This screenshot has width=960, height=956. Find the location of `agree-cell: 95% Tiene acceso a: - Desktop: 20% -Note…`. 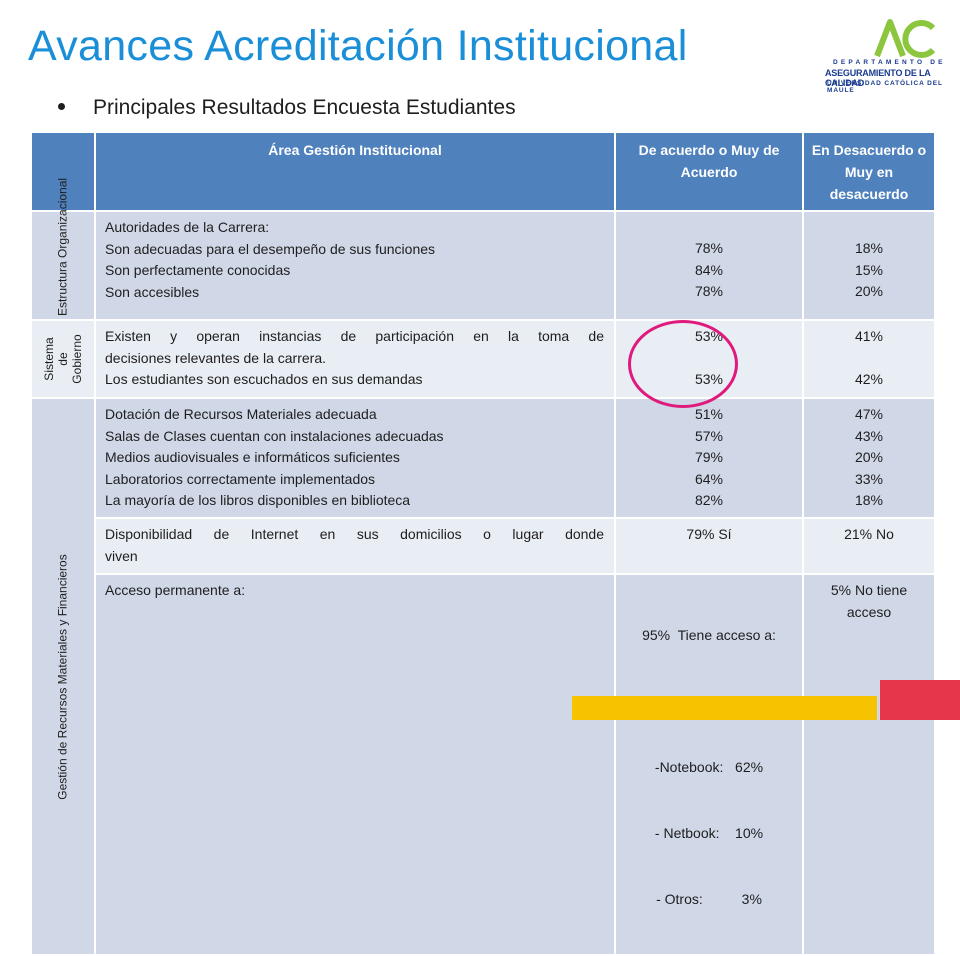

agree-cell: 95% Tiene acceso a: - Desktop: 20% -Note… is located at coordinates (709, 764).